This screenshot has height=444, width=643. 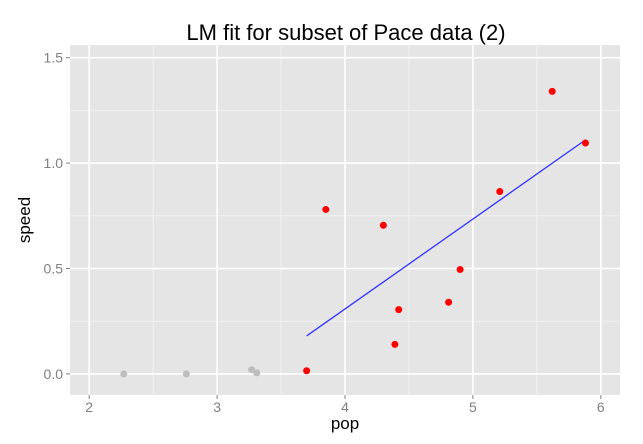 I want to click on y-tick-label: 0.5, so click(x=54, y=268).